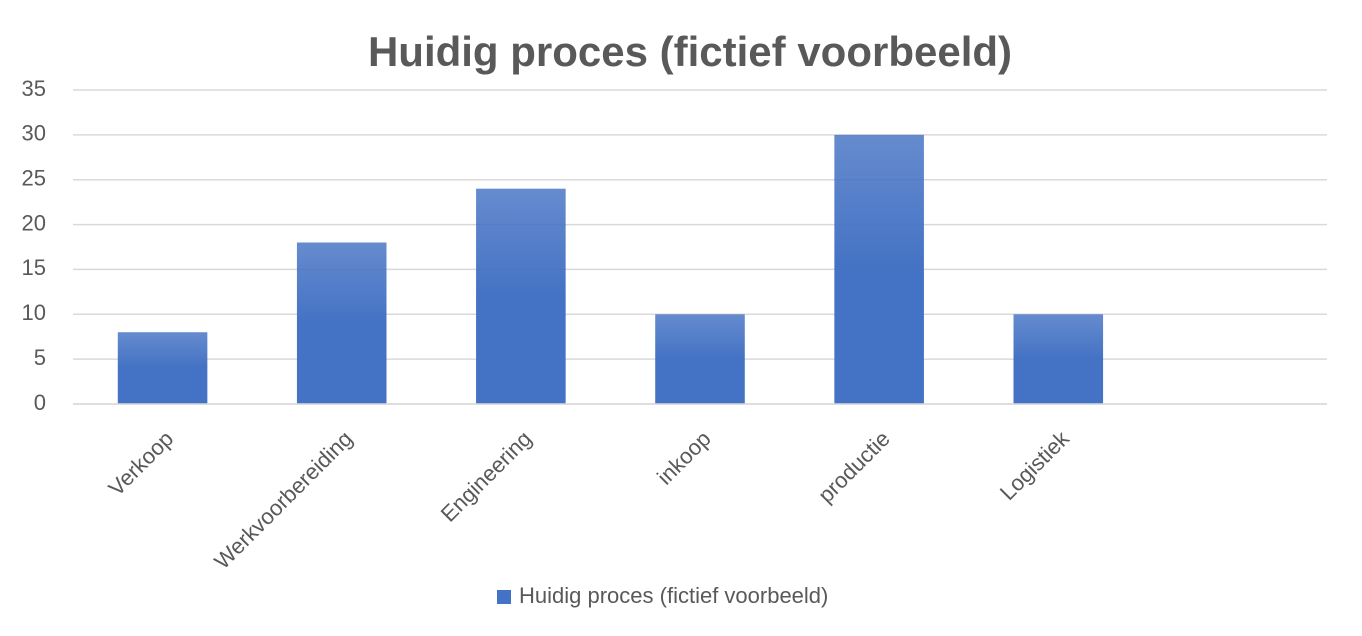 This screenshot has height=636, width=1362. I want to click on y-tick-label: 35, so click(34, 88).